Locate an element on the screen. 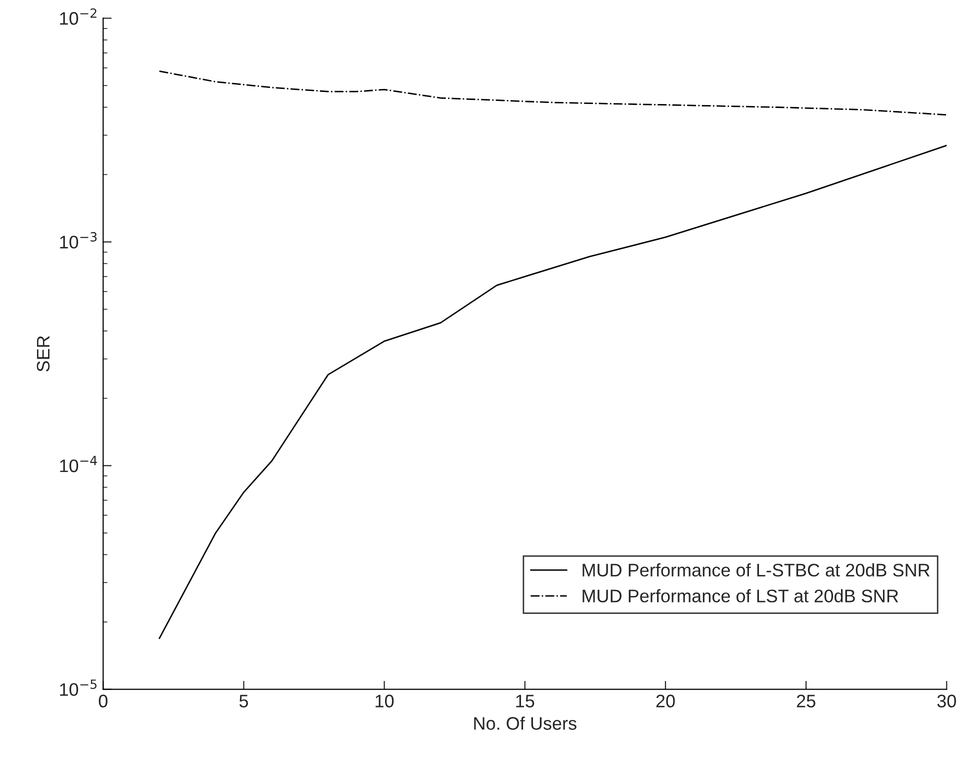  x-tick-label: 25 is located at coordinates (806, 701).